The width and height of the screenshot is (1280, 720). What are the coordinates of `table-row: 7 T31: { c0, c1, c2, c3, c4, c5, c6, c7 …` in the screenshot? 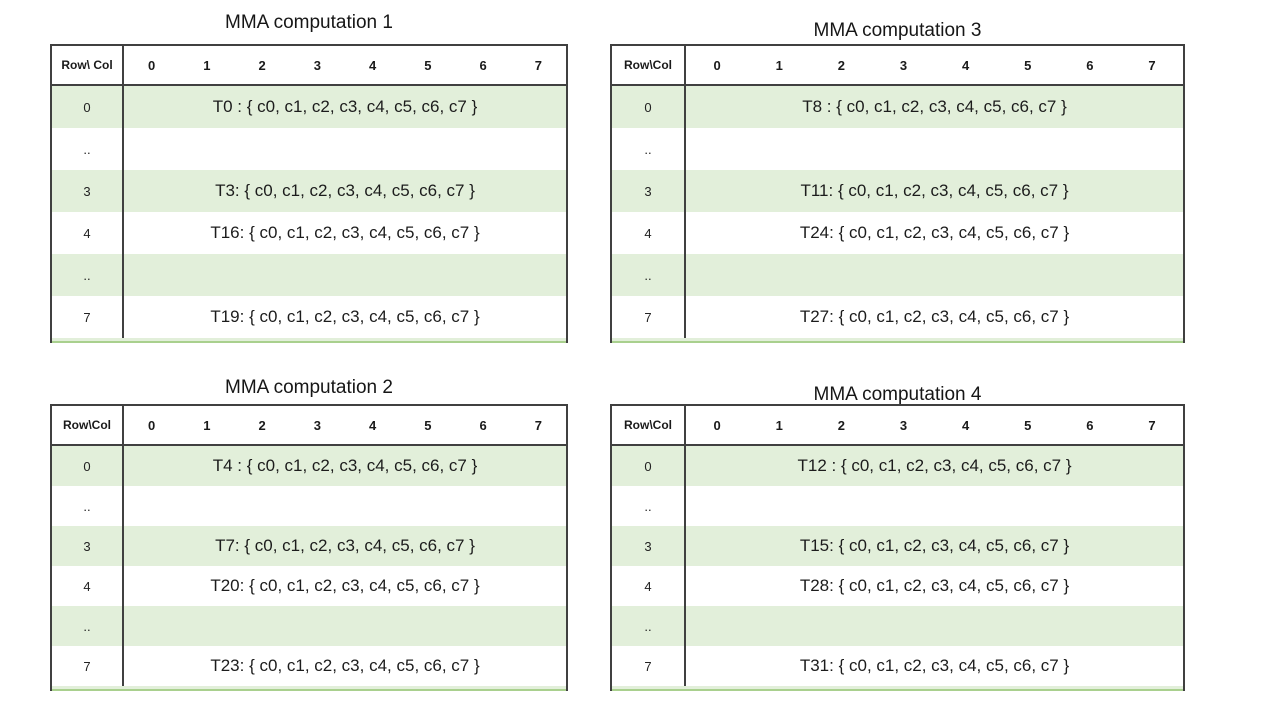 It's located at (897, 666).